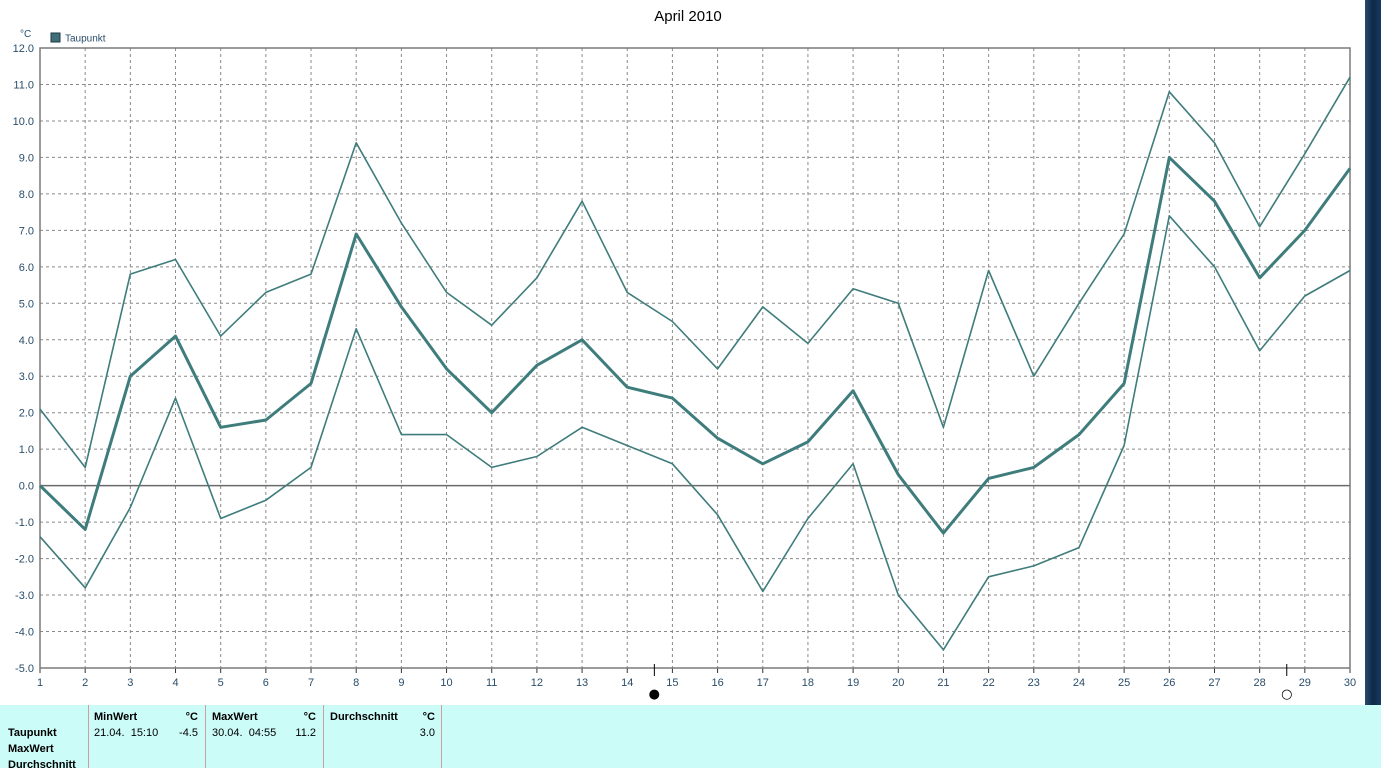 This screenshot has width=1381, height=771. What do you see at coordinates (31, 749) in the screenshot?
I see `stats-row-label: MaxWert` at bounding box center [31, 749].